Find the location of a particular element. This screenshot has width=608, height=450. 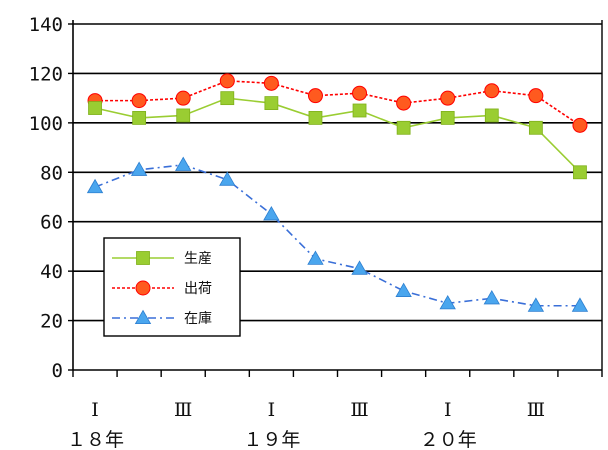

x-axis-tick-labels: Ⅰ Ⅲ Ⅰ Ⅲ Ⅰ Ⅲ １８年 １９年 ２０年 is located at coordinates (306, 424).